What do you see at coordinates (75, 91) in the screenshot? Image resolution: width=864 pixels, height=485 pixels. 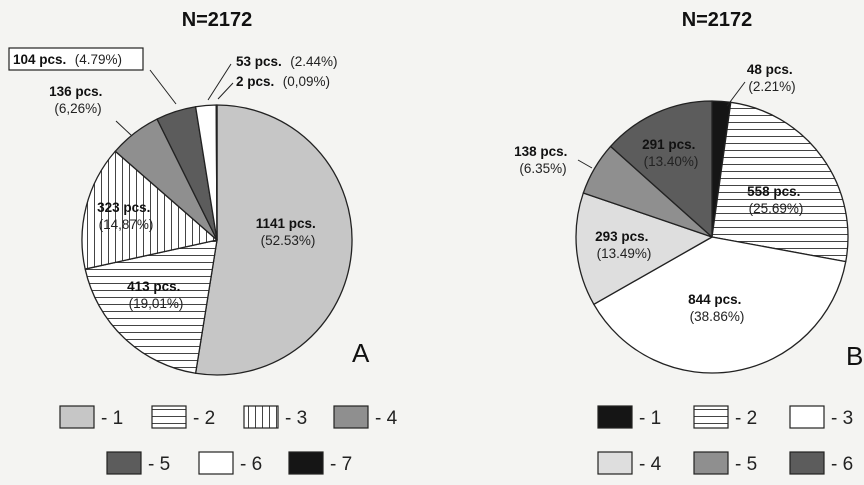 I see `chart-a-label-4-count: 136 pcs.` at bounding box center [75, 91].